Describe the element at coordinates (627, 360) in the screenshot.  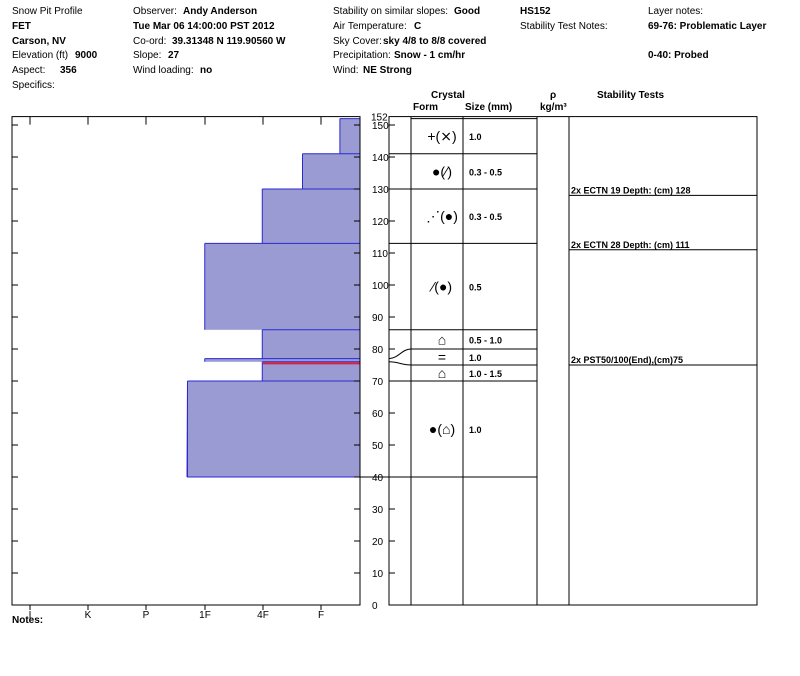
I see `stability-test-label: 2x PST50/100(End),(cm)75` at that location.